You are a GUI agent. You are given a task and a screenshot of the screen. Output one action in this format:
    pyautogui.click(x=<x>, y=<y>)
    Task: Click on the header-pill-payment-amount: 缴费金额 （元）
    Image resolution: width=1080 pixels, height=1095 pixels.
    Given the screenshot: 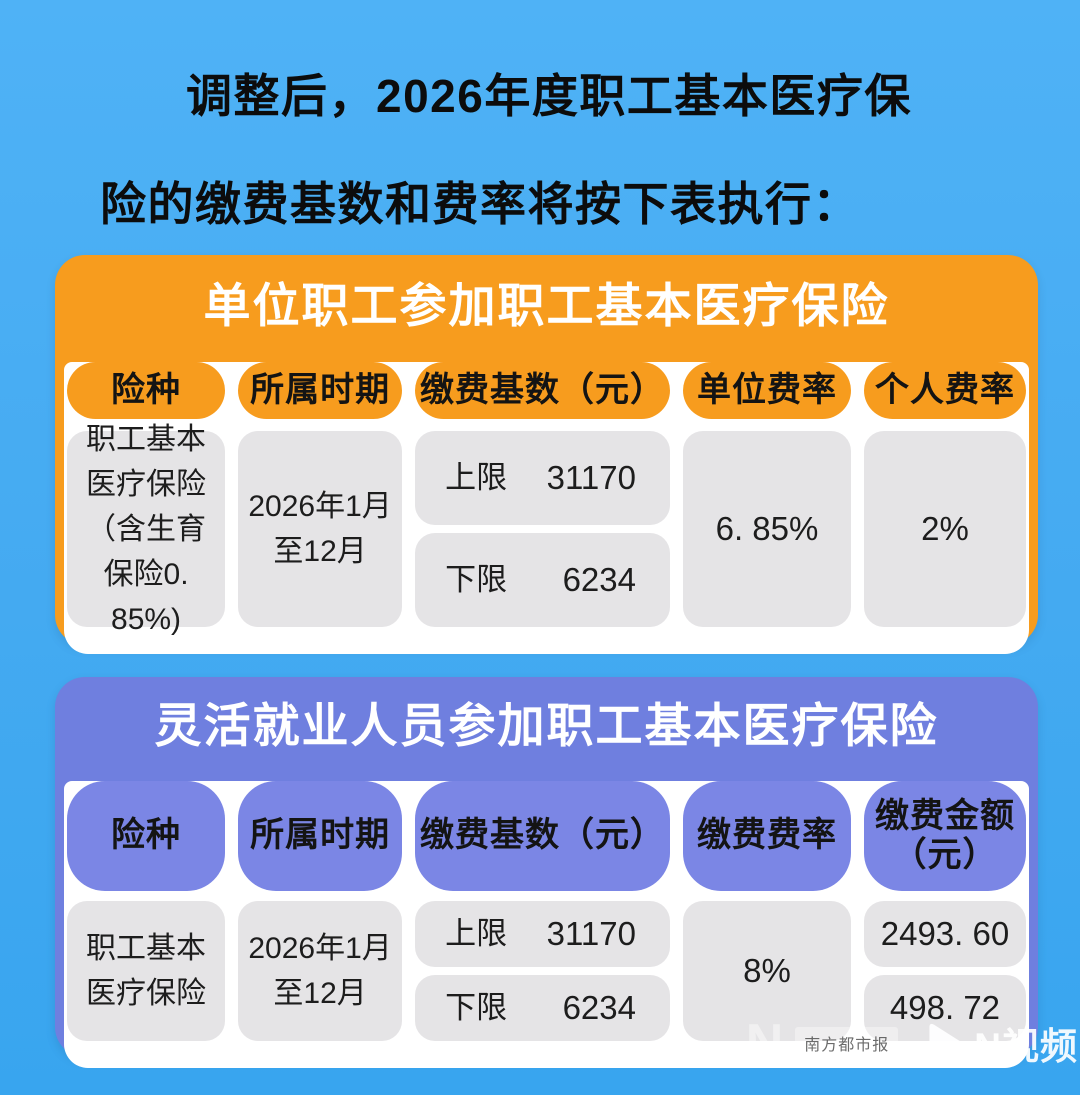 What is the action you would take?
    pyautogui.click(x=944, y=836)
    